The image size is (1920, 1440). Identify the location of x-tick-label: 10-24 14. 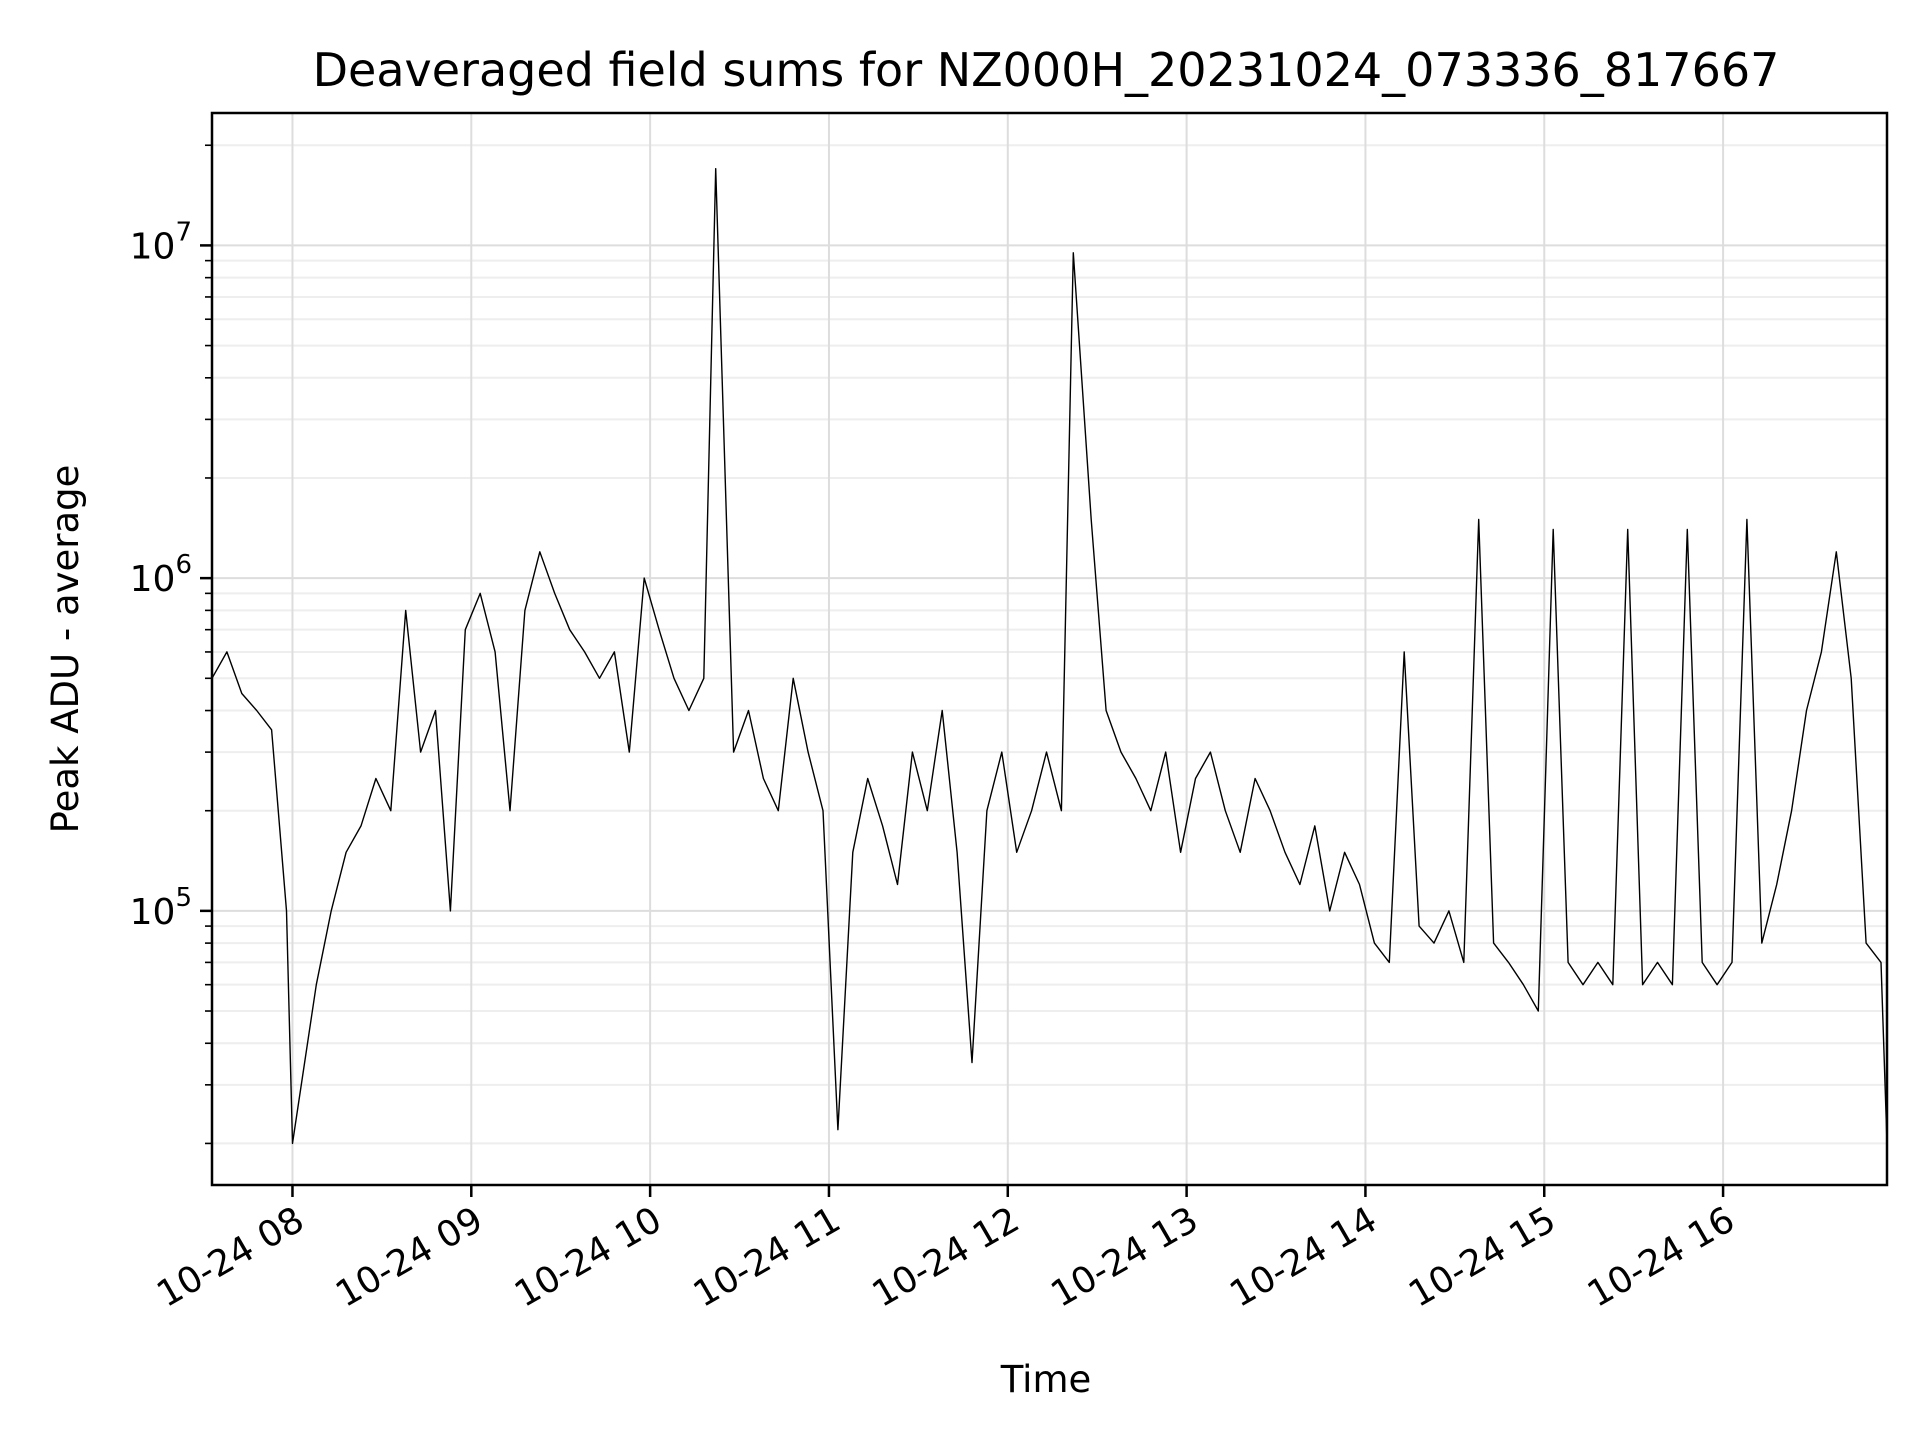
(1303, 1257).